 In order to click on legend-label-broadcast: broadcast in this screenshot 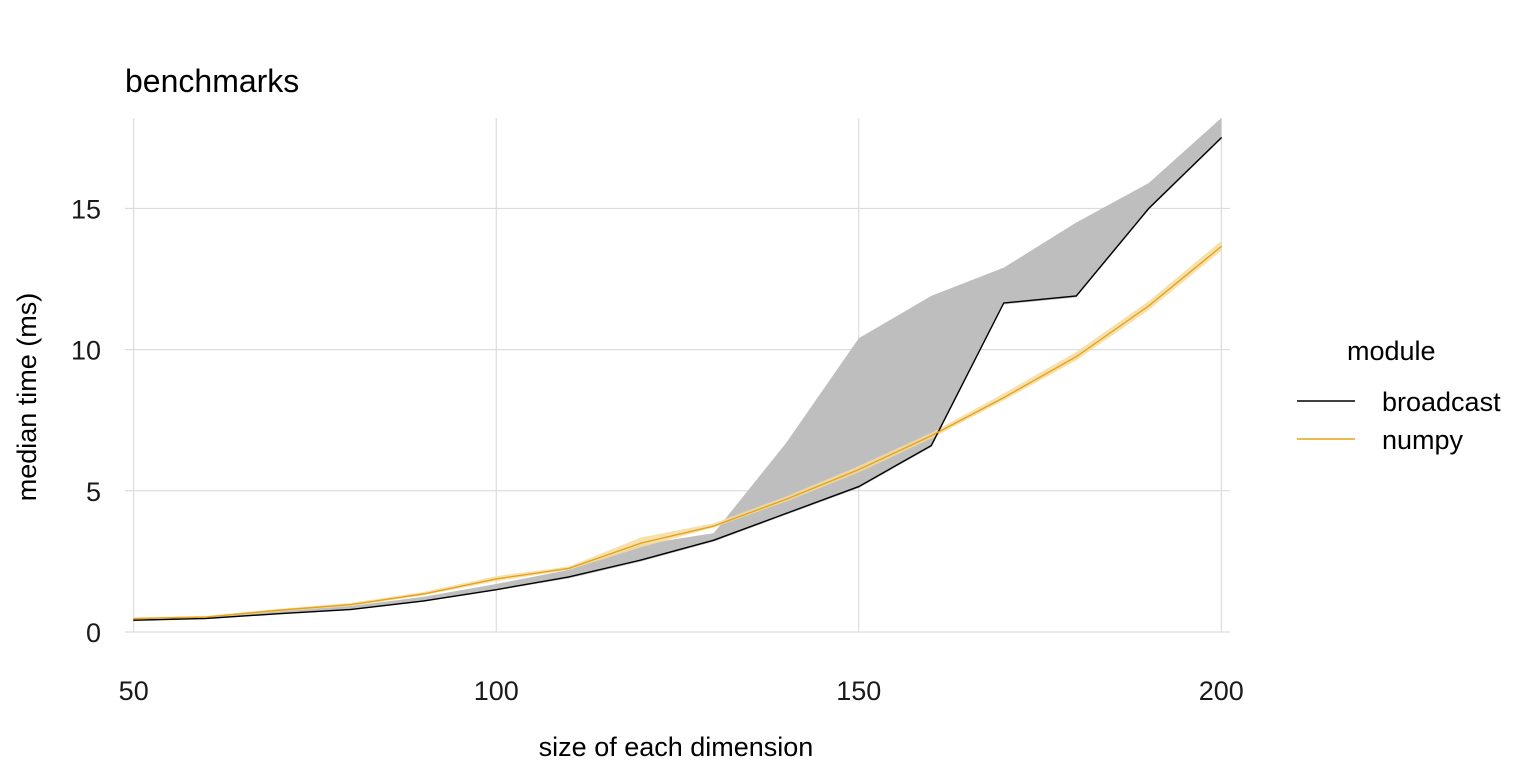, I will do `click(1441, 402)`.